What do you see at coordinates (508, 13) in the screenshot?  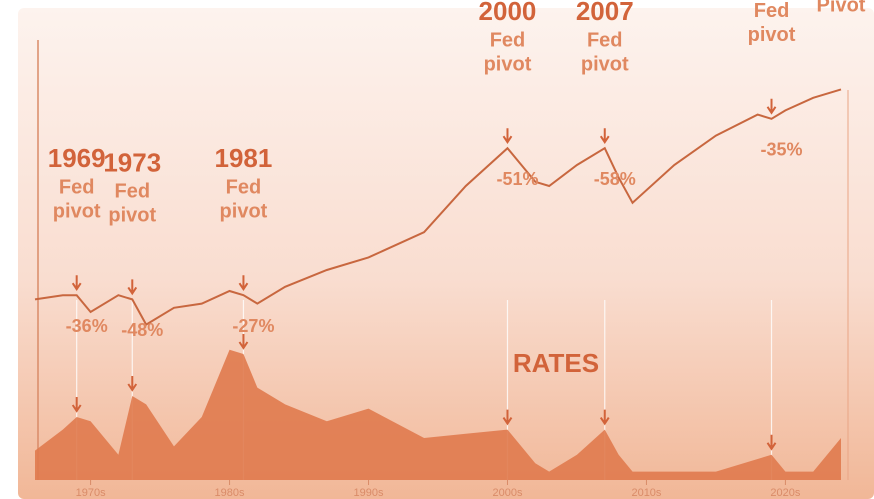 I see `pivot-year: 2000` at bounding box center [508, 13].